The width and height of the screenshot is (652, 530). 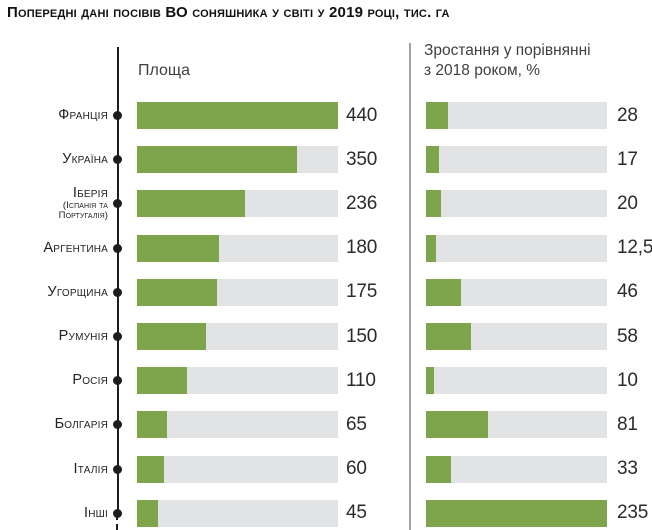 What do you see at coordinates (164, 70) in the screenshot?
I see `area-column-header: Площа` at bounding box center [164, 70].